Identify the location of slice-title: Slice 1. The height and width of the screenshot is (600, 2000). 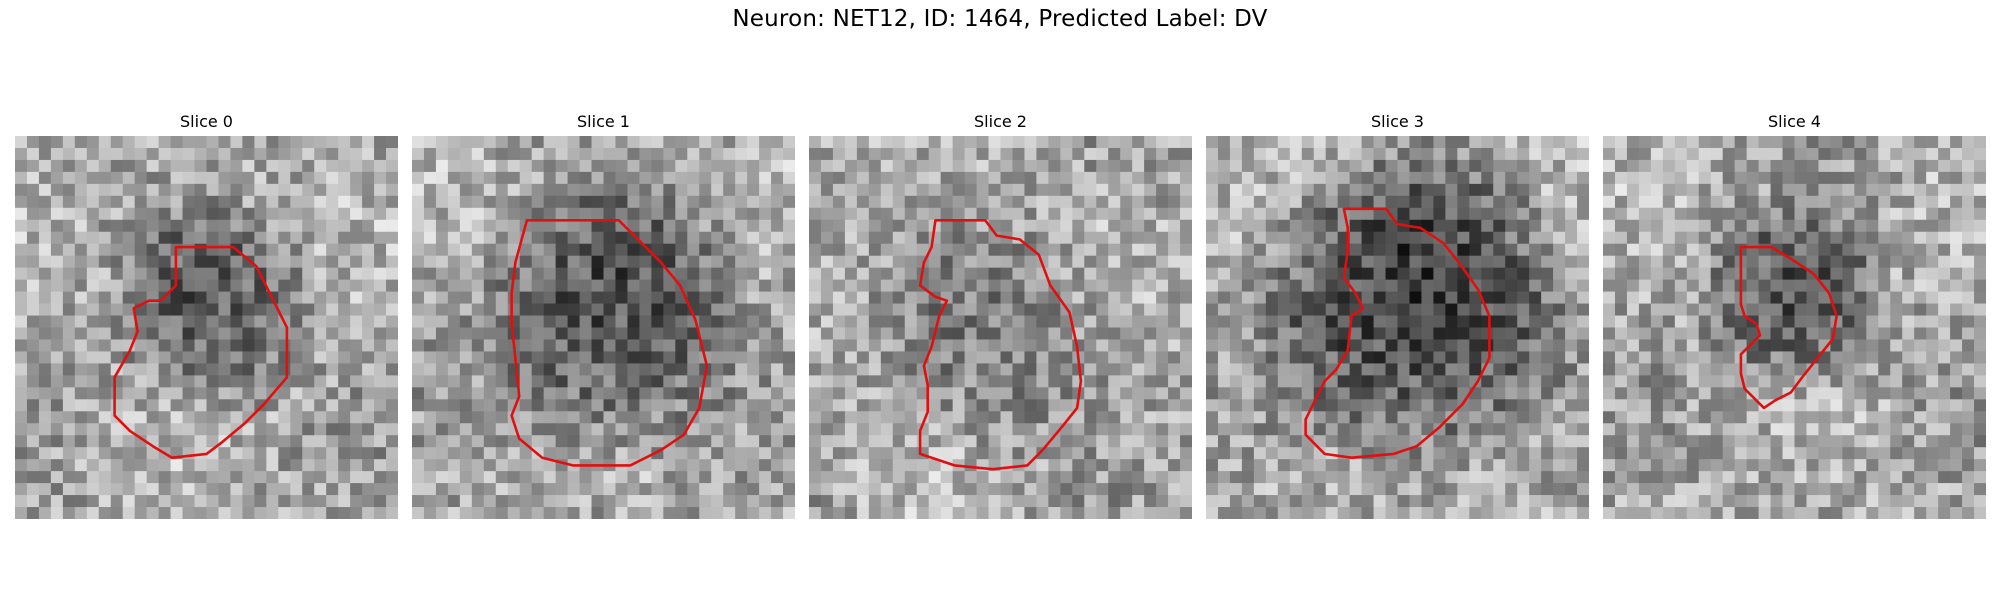
(603, 122).